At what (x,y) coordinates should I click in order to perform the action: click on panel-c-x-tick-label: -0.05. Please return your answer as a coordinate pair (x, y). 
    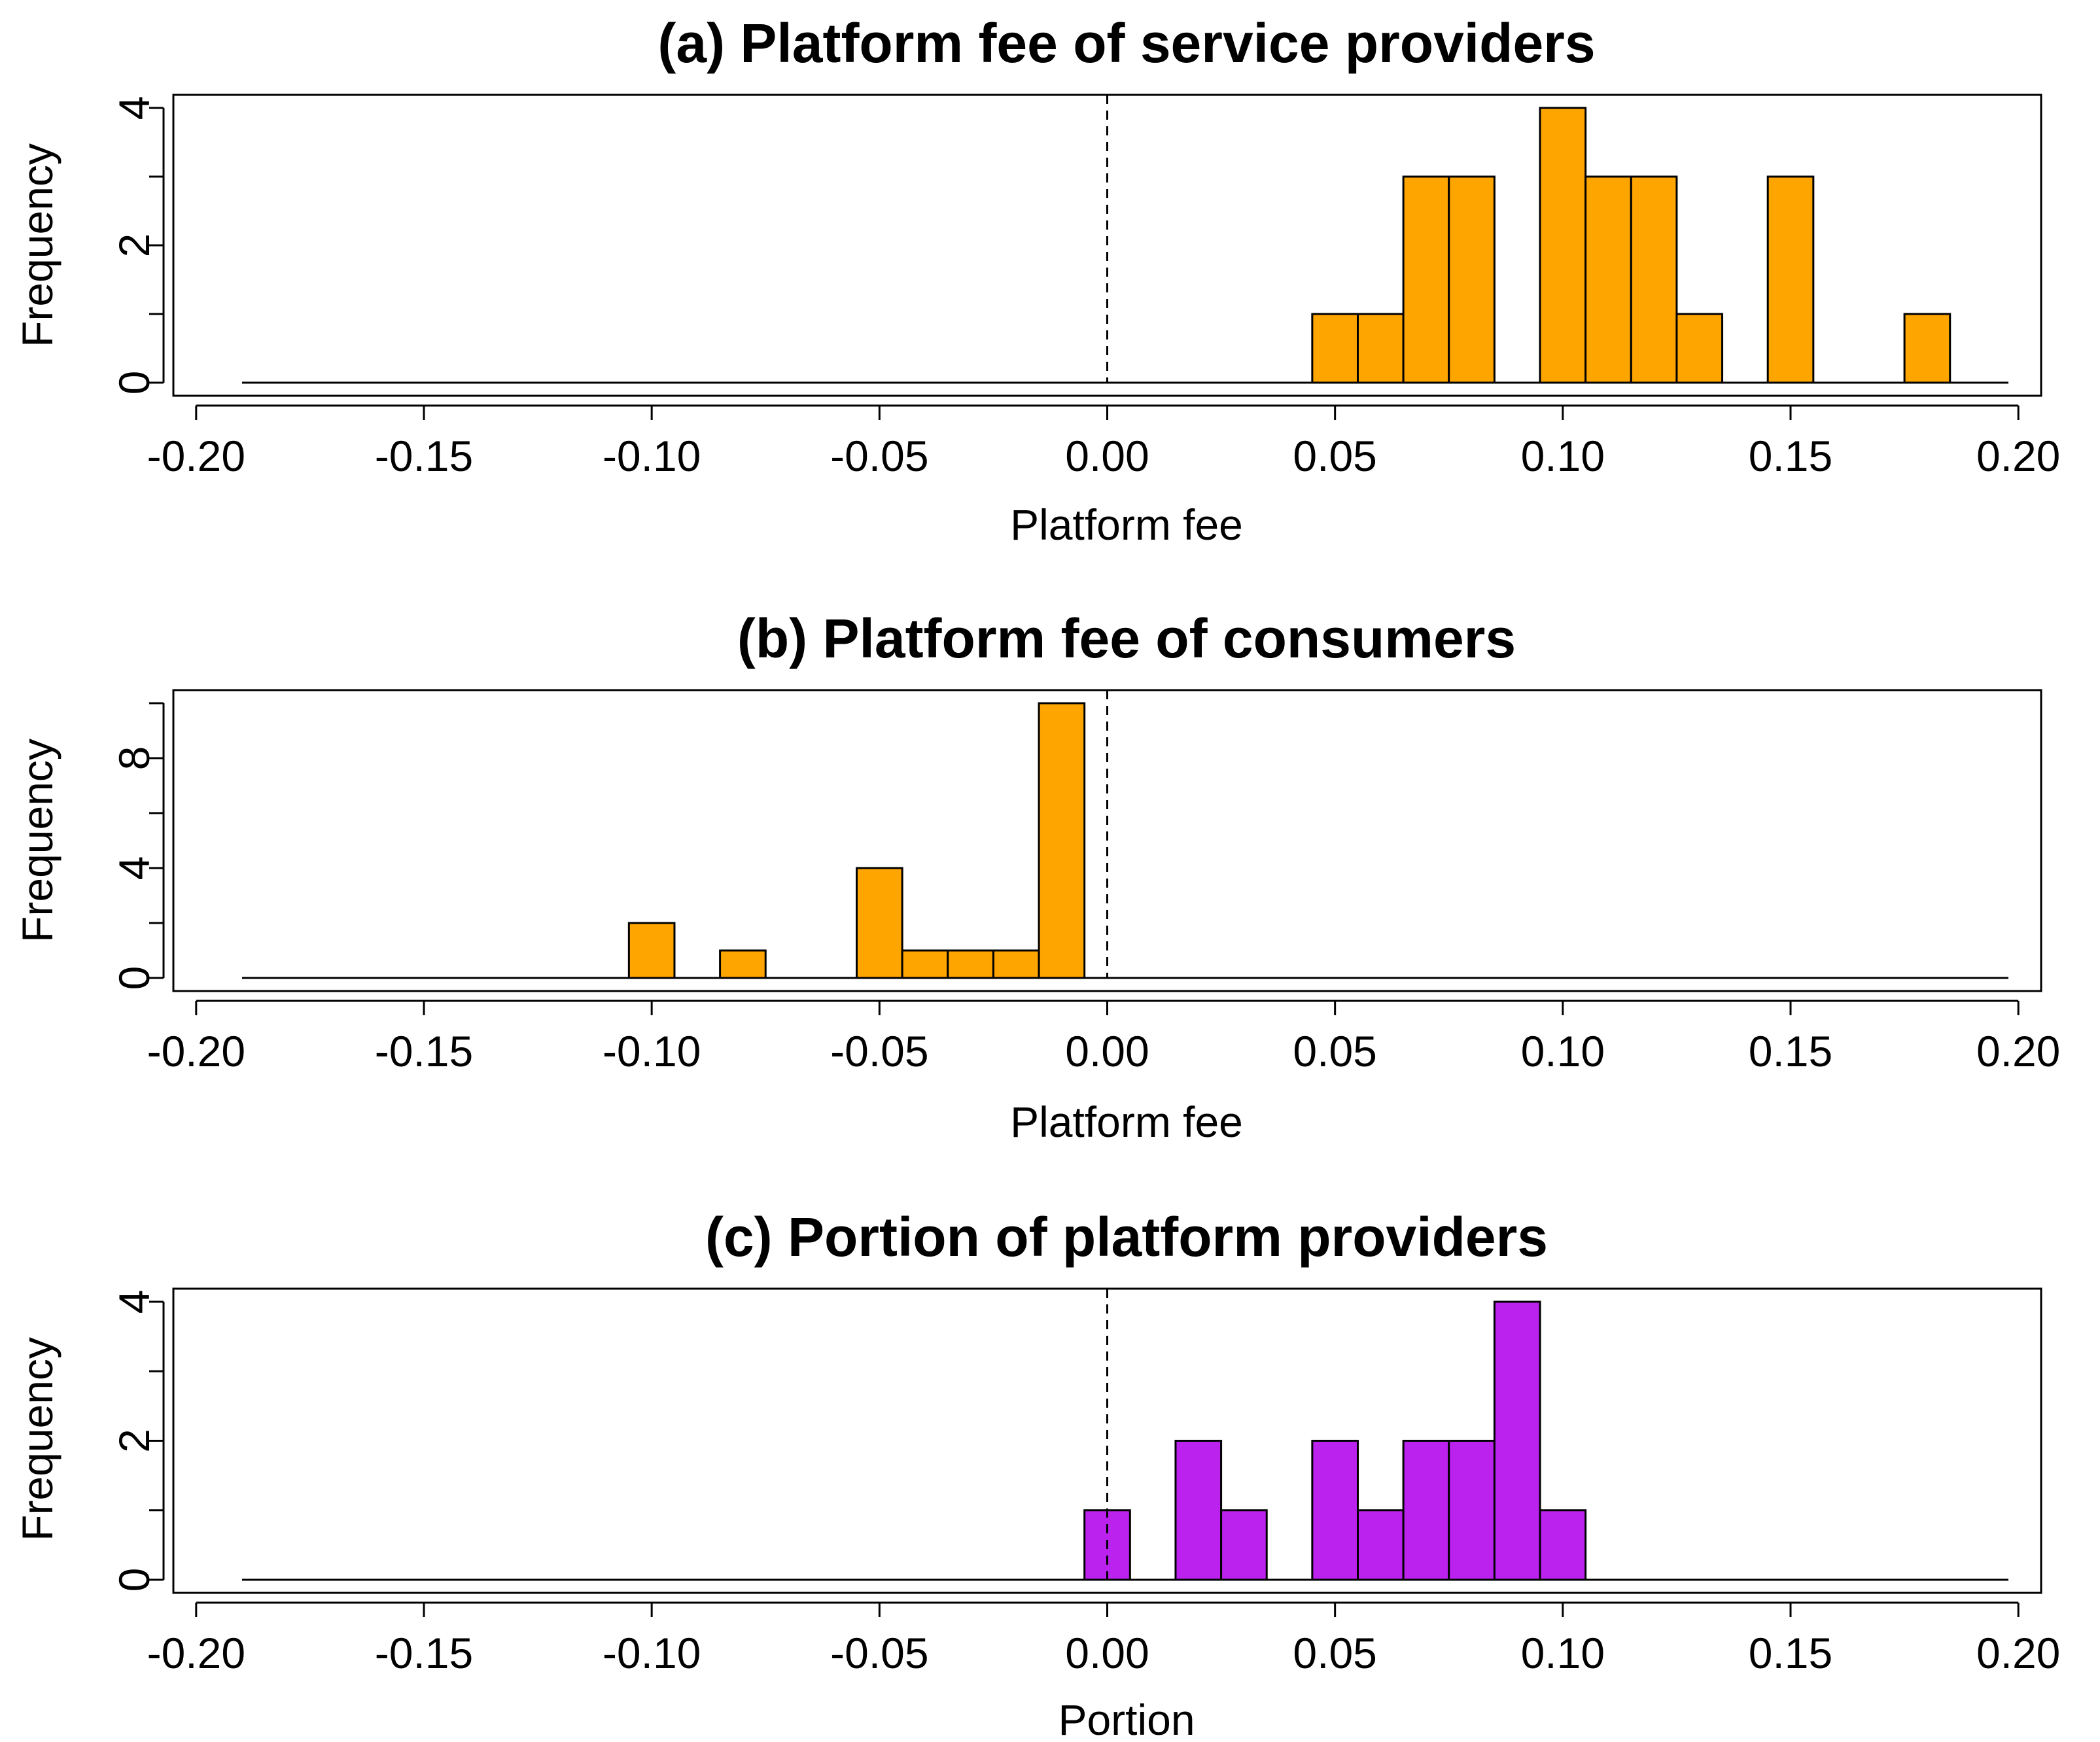
    Looking at the image, I should click on (879, 1653).